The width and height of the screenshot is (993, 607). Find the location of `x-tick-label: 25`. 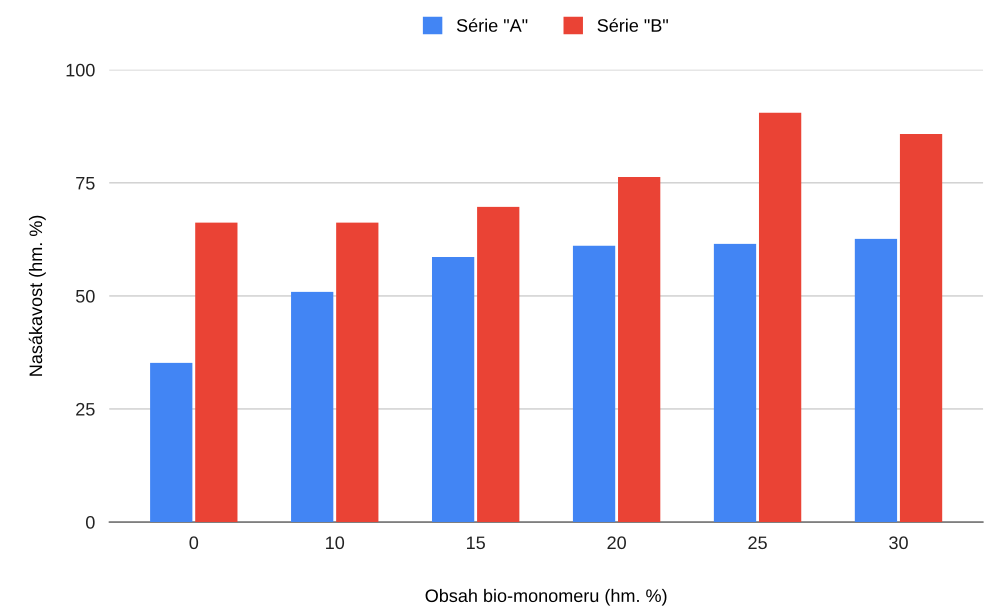

x-tick-label: 25 is located at coordinates (757, 543).